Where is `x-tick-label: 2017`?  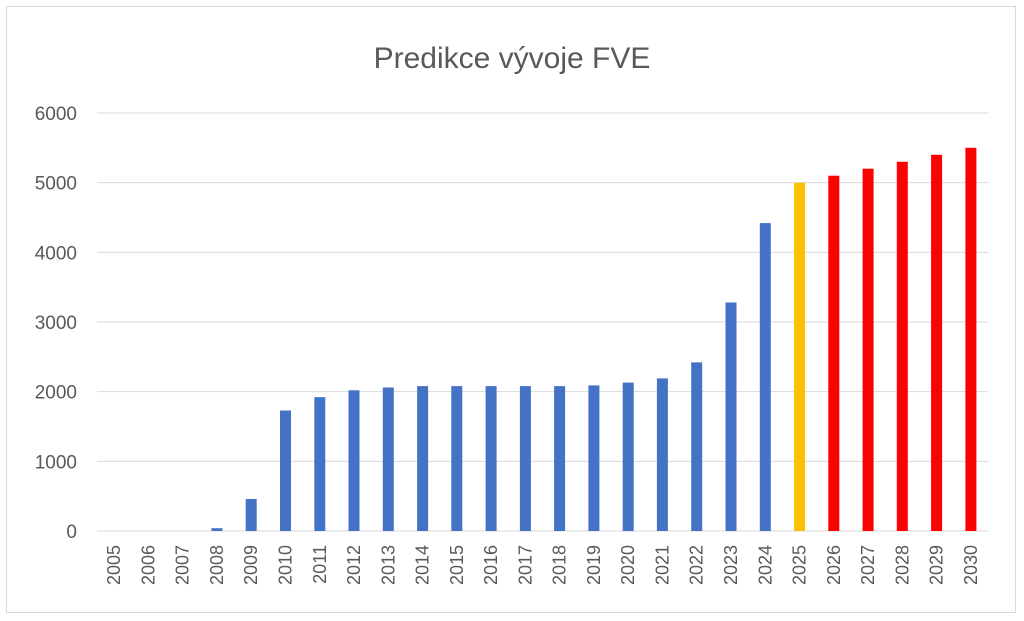
x-tick-label: 2017 is located at coordinates (525, 565).